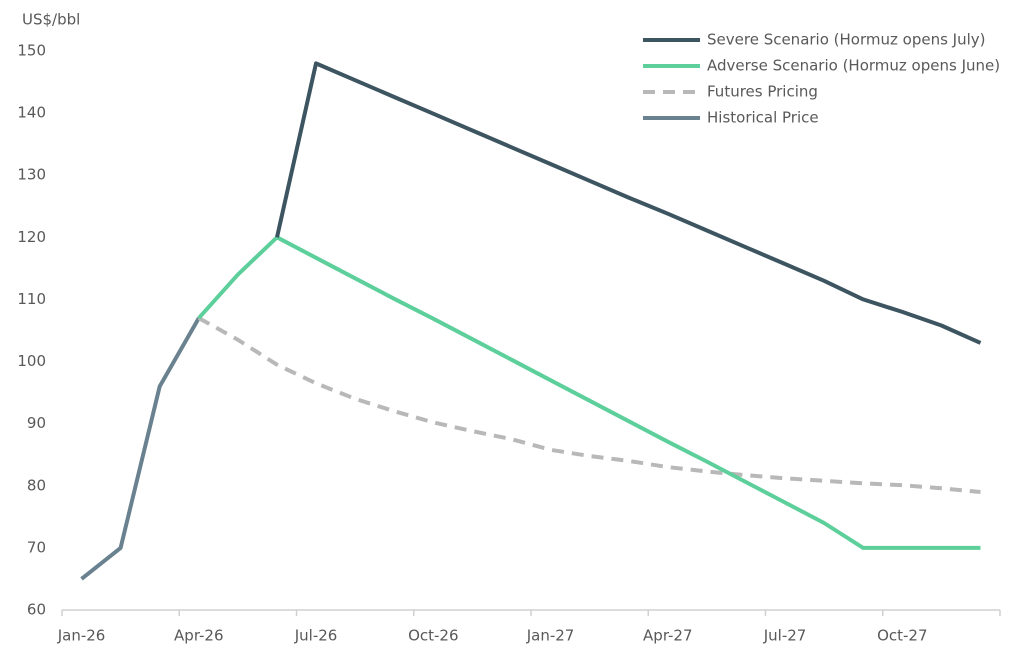 The image size is (1024, 669). Describe the element at coordinates (762, 92) in the screenshot. I see `legend-label: Futures Pricing` at that location.